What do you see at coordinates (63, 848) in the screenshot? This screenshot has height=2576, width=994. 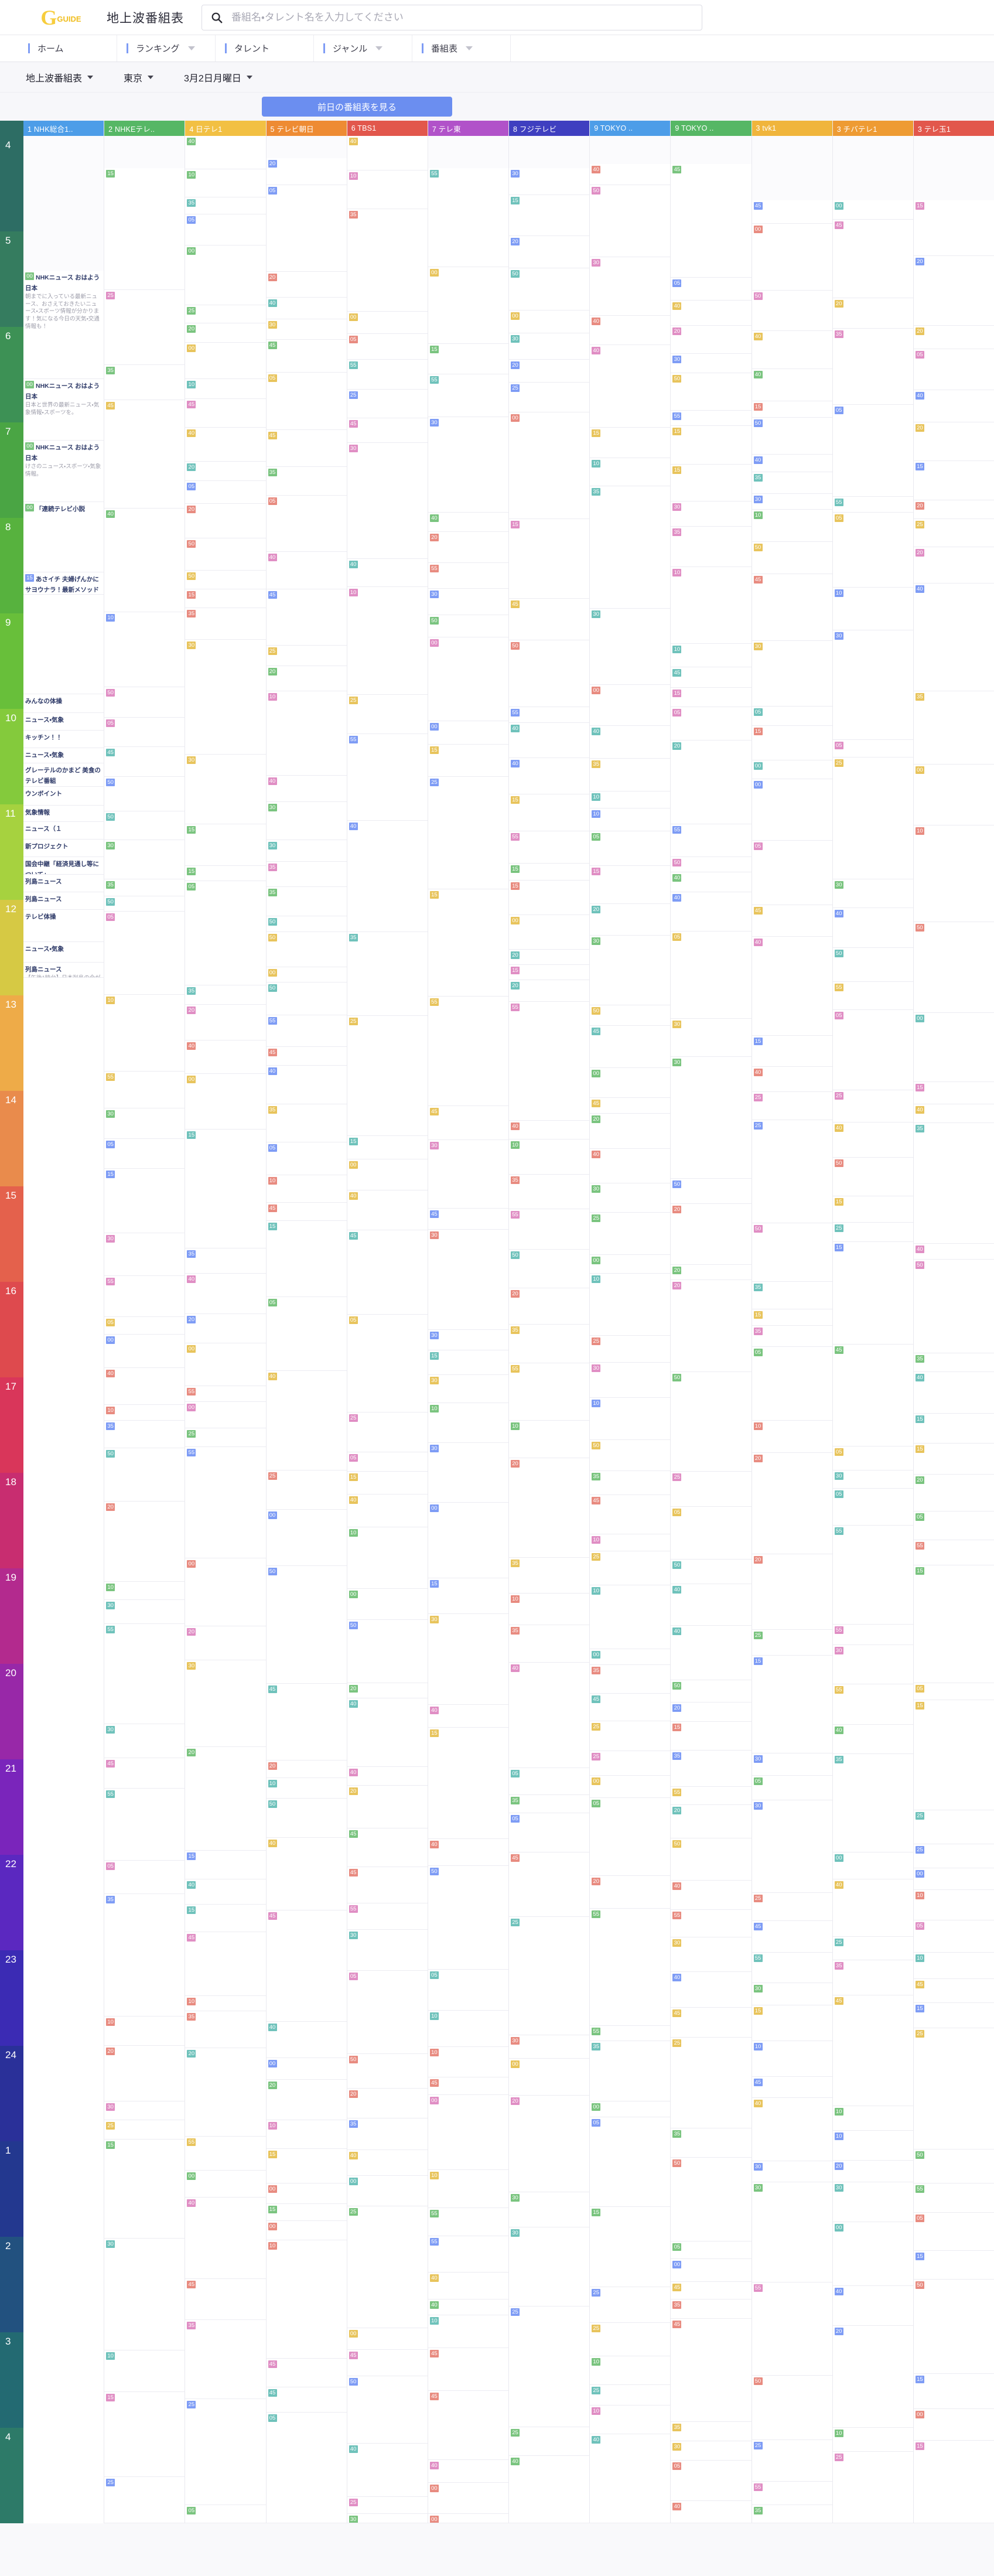 I see `program-cell: 新プロジェクト` at bounding box center [63, 848].